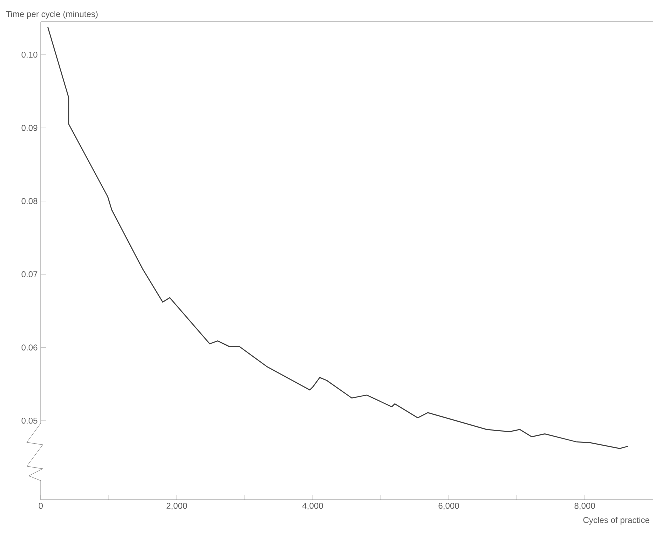  I want to click on y-tick-label: 0.05, so click(30, 421).